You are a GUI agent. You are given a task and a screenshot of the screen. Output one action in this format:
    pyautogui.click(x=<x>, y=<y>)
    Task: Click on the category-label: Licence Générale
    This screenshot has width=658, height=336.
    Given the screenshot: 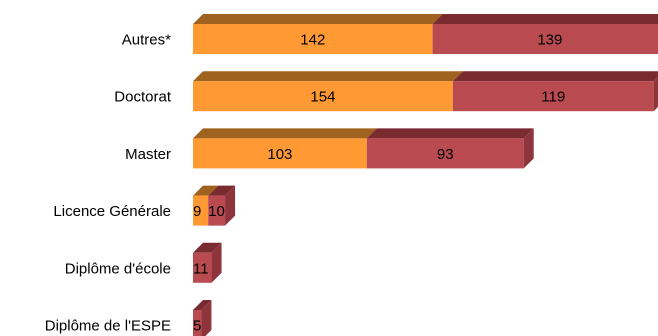 What is the action you would take?
    pyautogui.click(x=112, y=211)
    